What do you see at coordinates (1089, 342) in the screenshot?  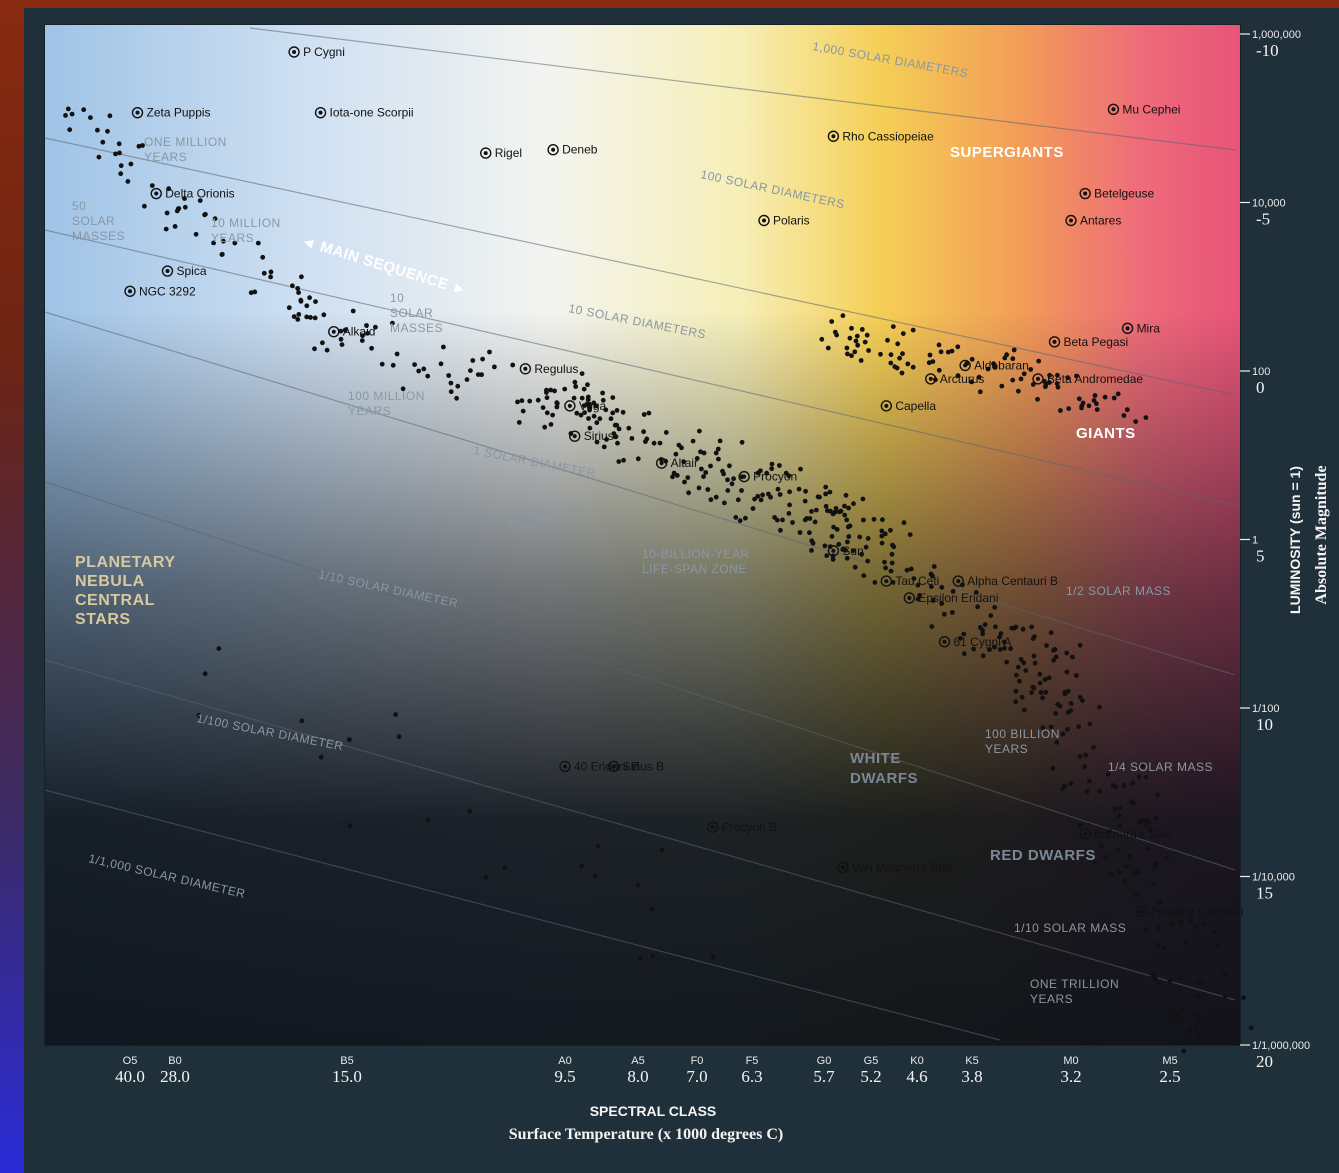 I see `named-star: Beta Pegasi` at bounding box center [1089, 342].